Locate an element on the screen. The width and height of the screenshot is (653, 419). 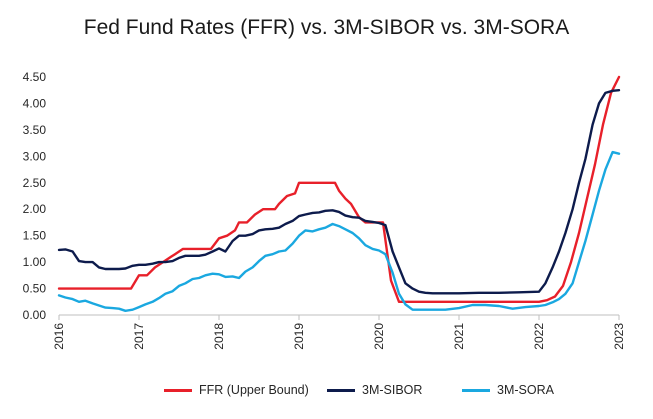
x-tick-label: 2020 is located at coordinates (379, 336).